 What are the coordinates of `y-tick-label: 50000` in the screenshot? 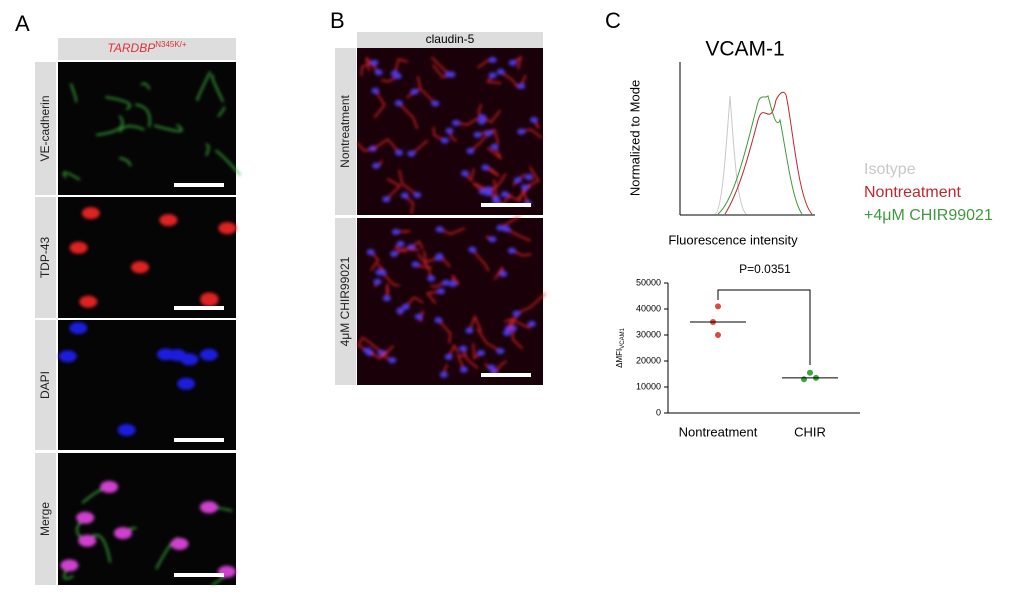 It's located at (648, 282).